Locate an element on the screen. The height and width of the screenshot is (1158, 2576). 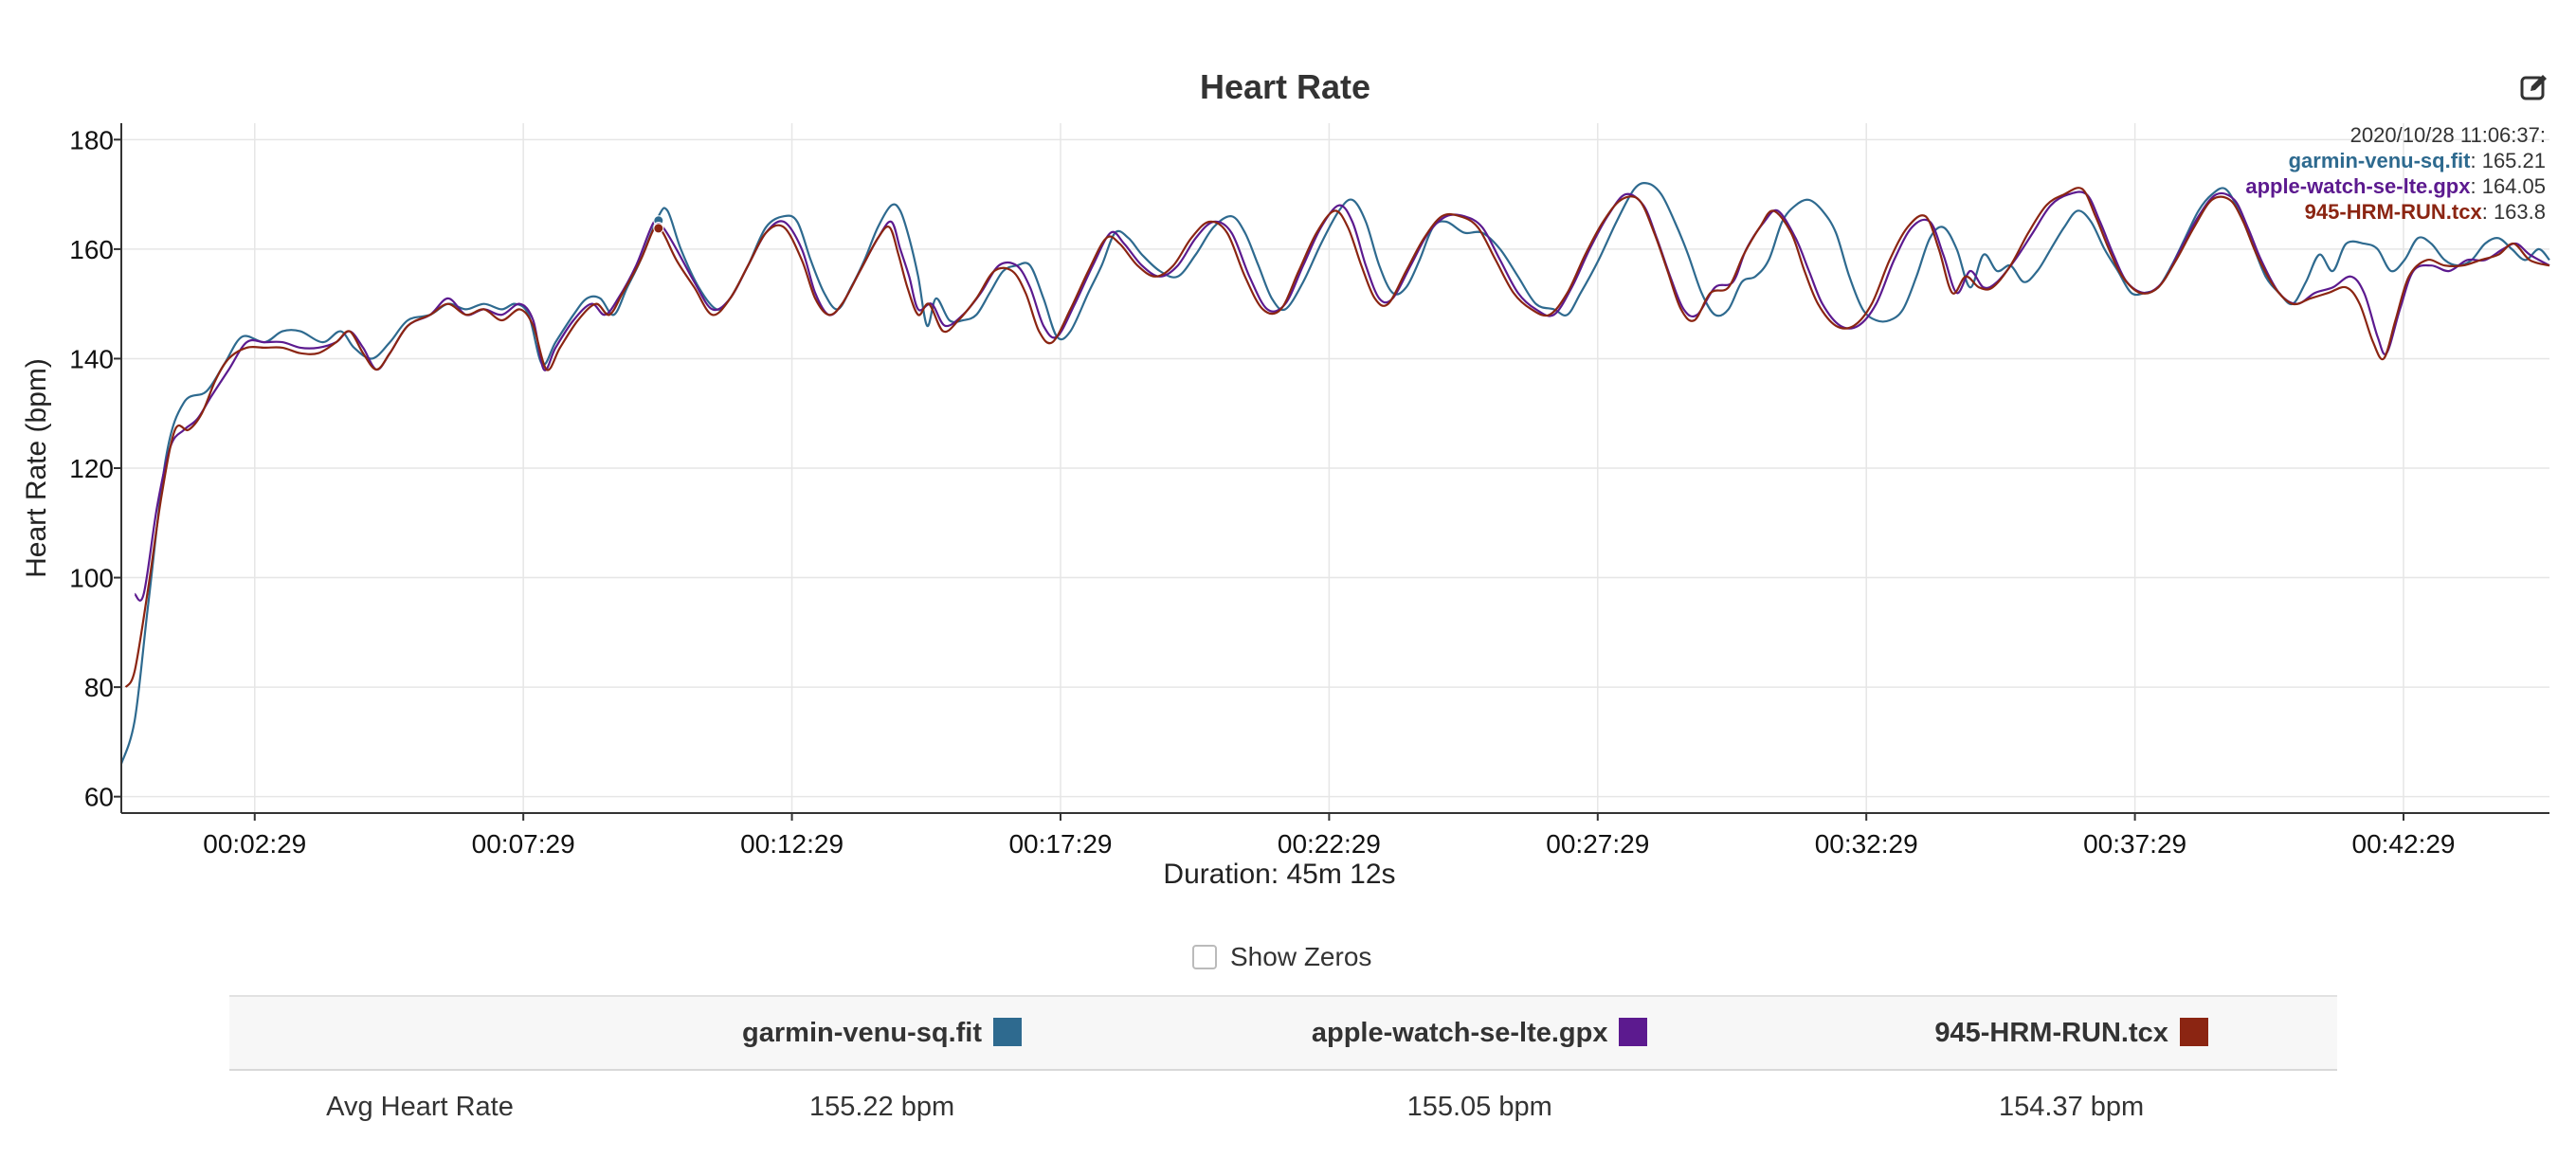
x-tick-label: 00:32:29 is located at coordinates (1866, 844).